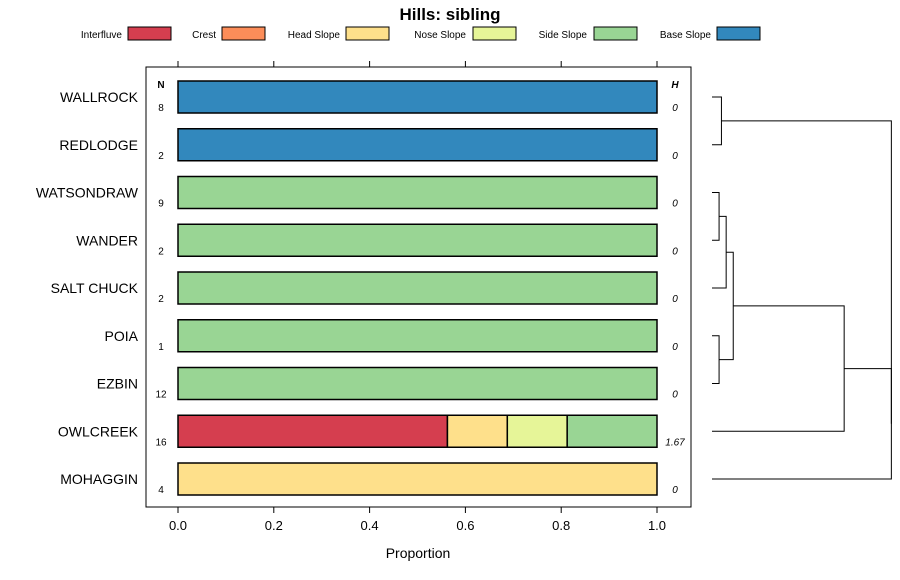  I want to click on category-label: WANDER, so click(107, 240).